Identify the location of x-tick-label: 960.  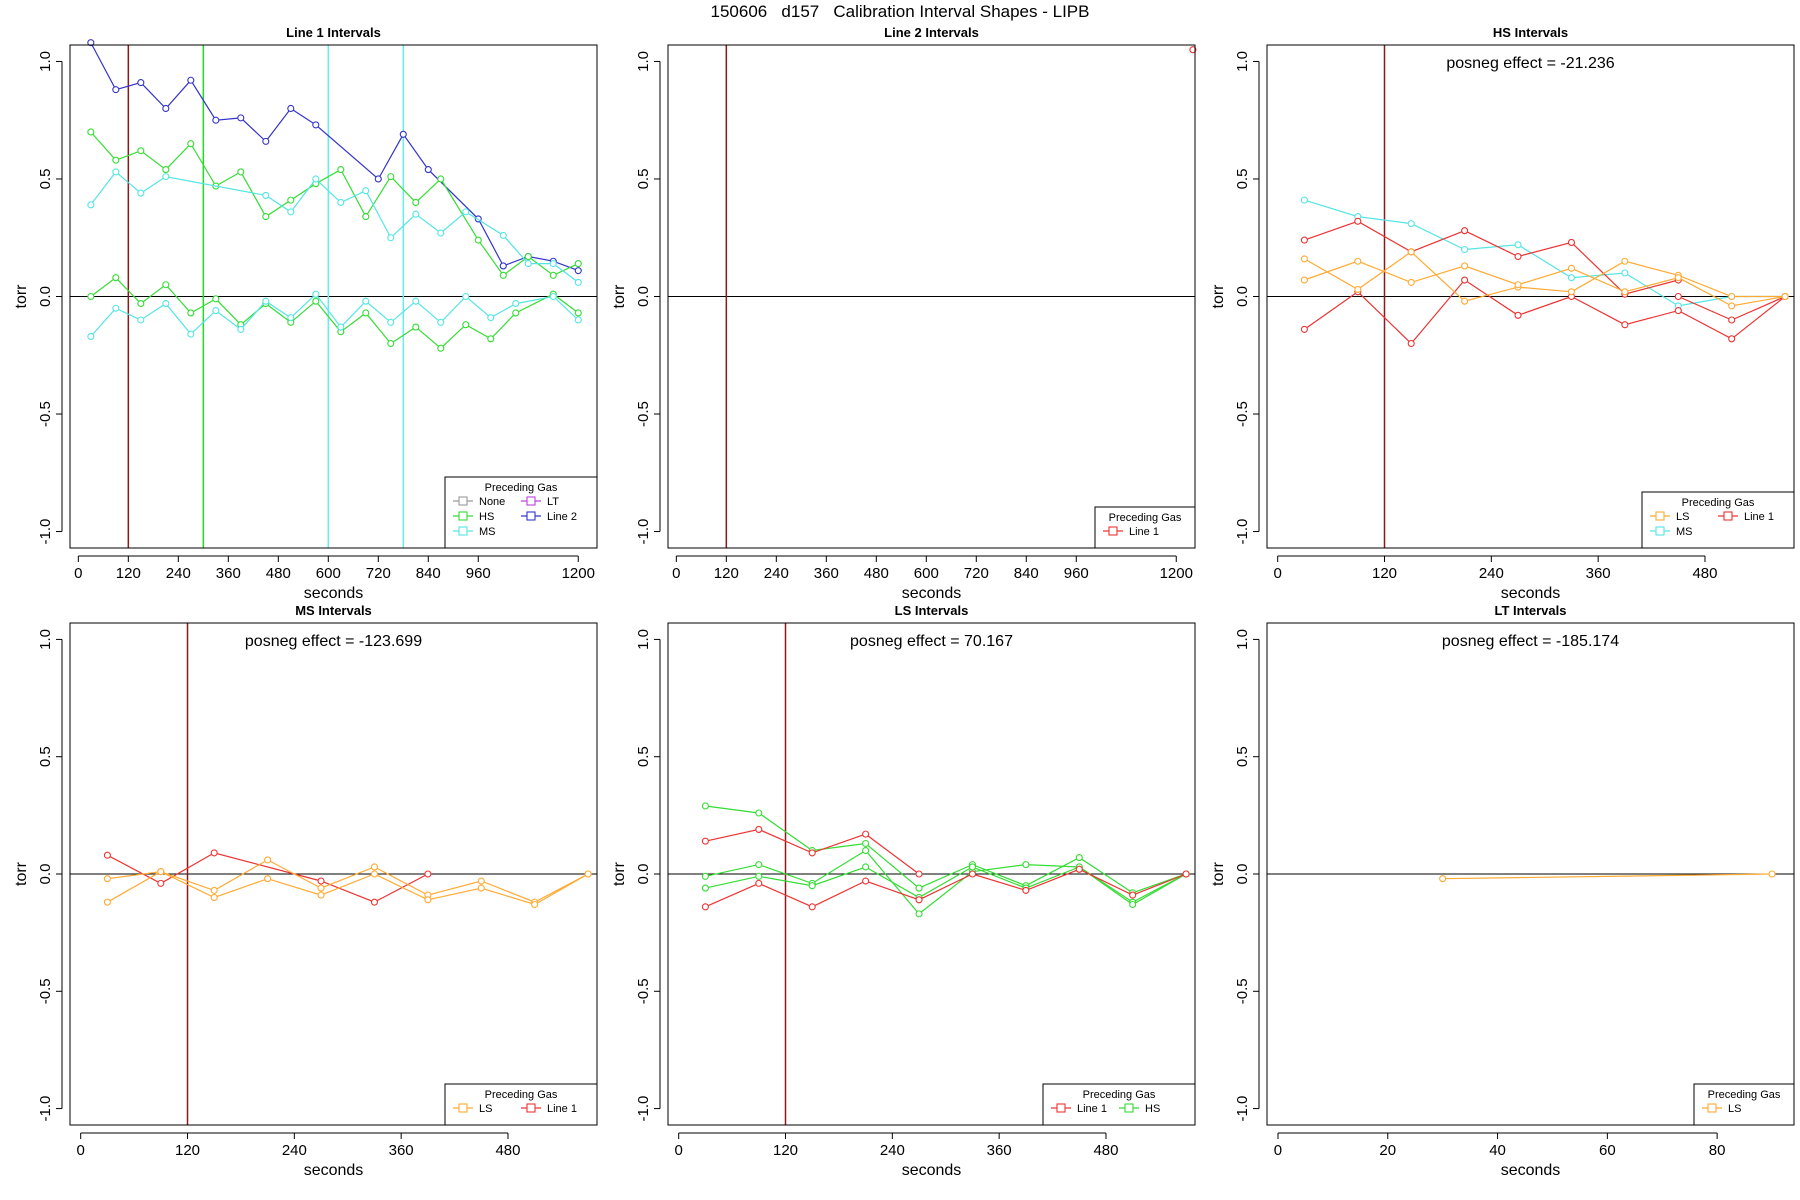
(478, 573).